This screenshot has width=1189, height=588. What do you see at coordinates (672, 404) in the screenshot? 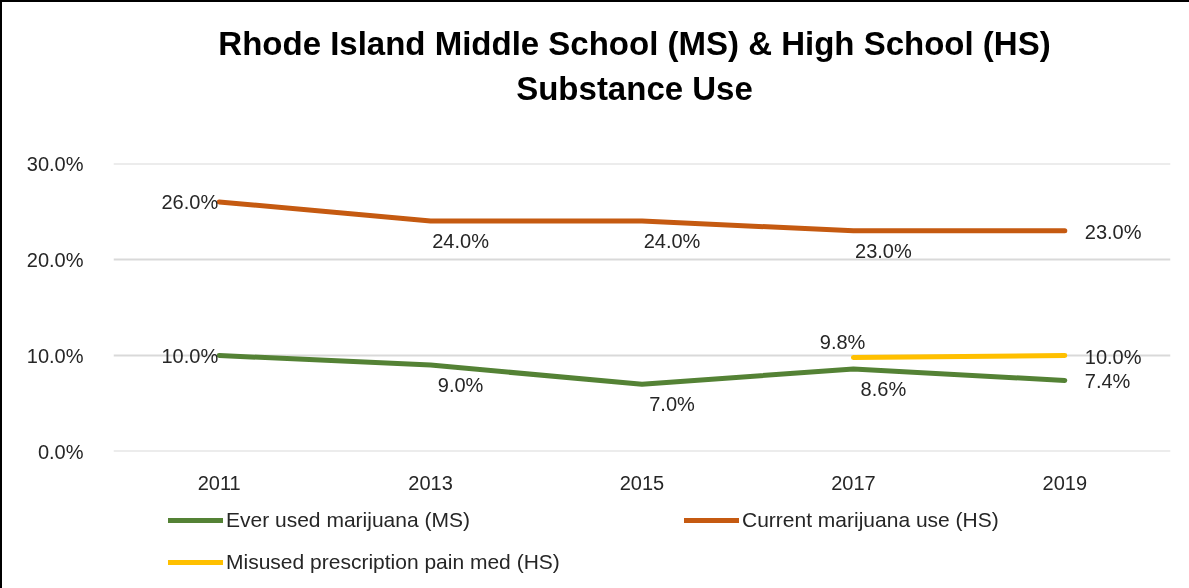
I see `data-label: 7.0%` at bounding box center [672, 404].